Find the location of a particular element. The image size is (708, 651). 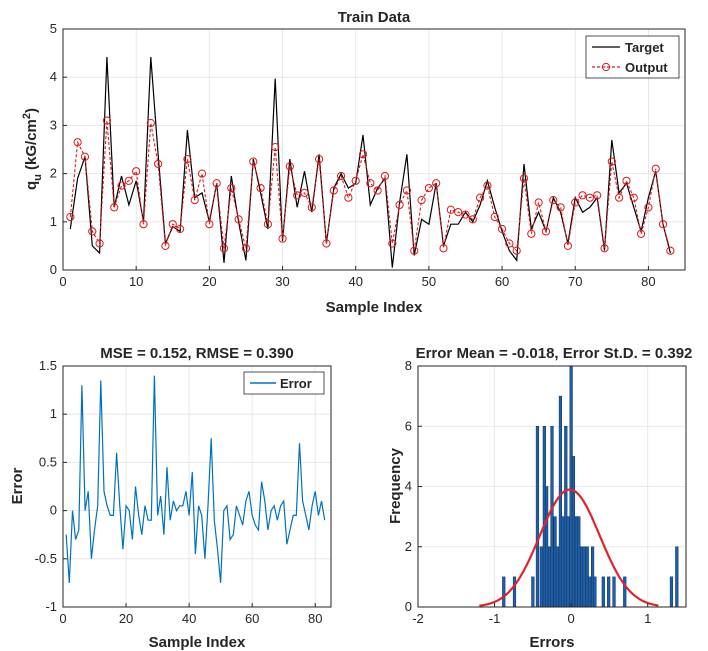

train-ytick-label: 4 is located at coordinates (53, 76).